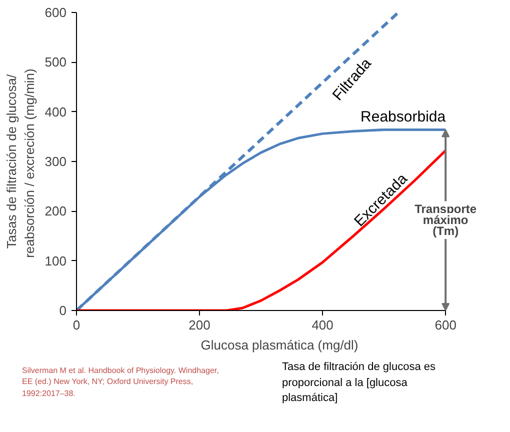  What do you see at coordinates (359, 383) in the screenshot?
I see `text: Tasa de filtración de glucosa es proporcional a la [glucosa plasmática]` at bounding box center [359, 383].